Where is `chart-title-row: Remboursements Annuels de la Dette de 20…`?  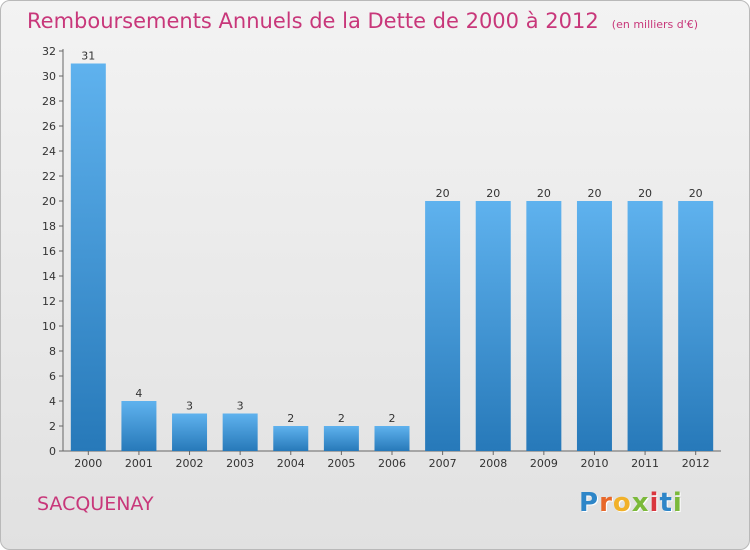
chart-title-row: Remboursements Annuels de la Dette de 20… is located at coordinates (362, 21).